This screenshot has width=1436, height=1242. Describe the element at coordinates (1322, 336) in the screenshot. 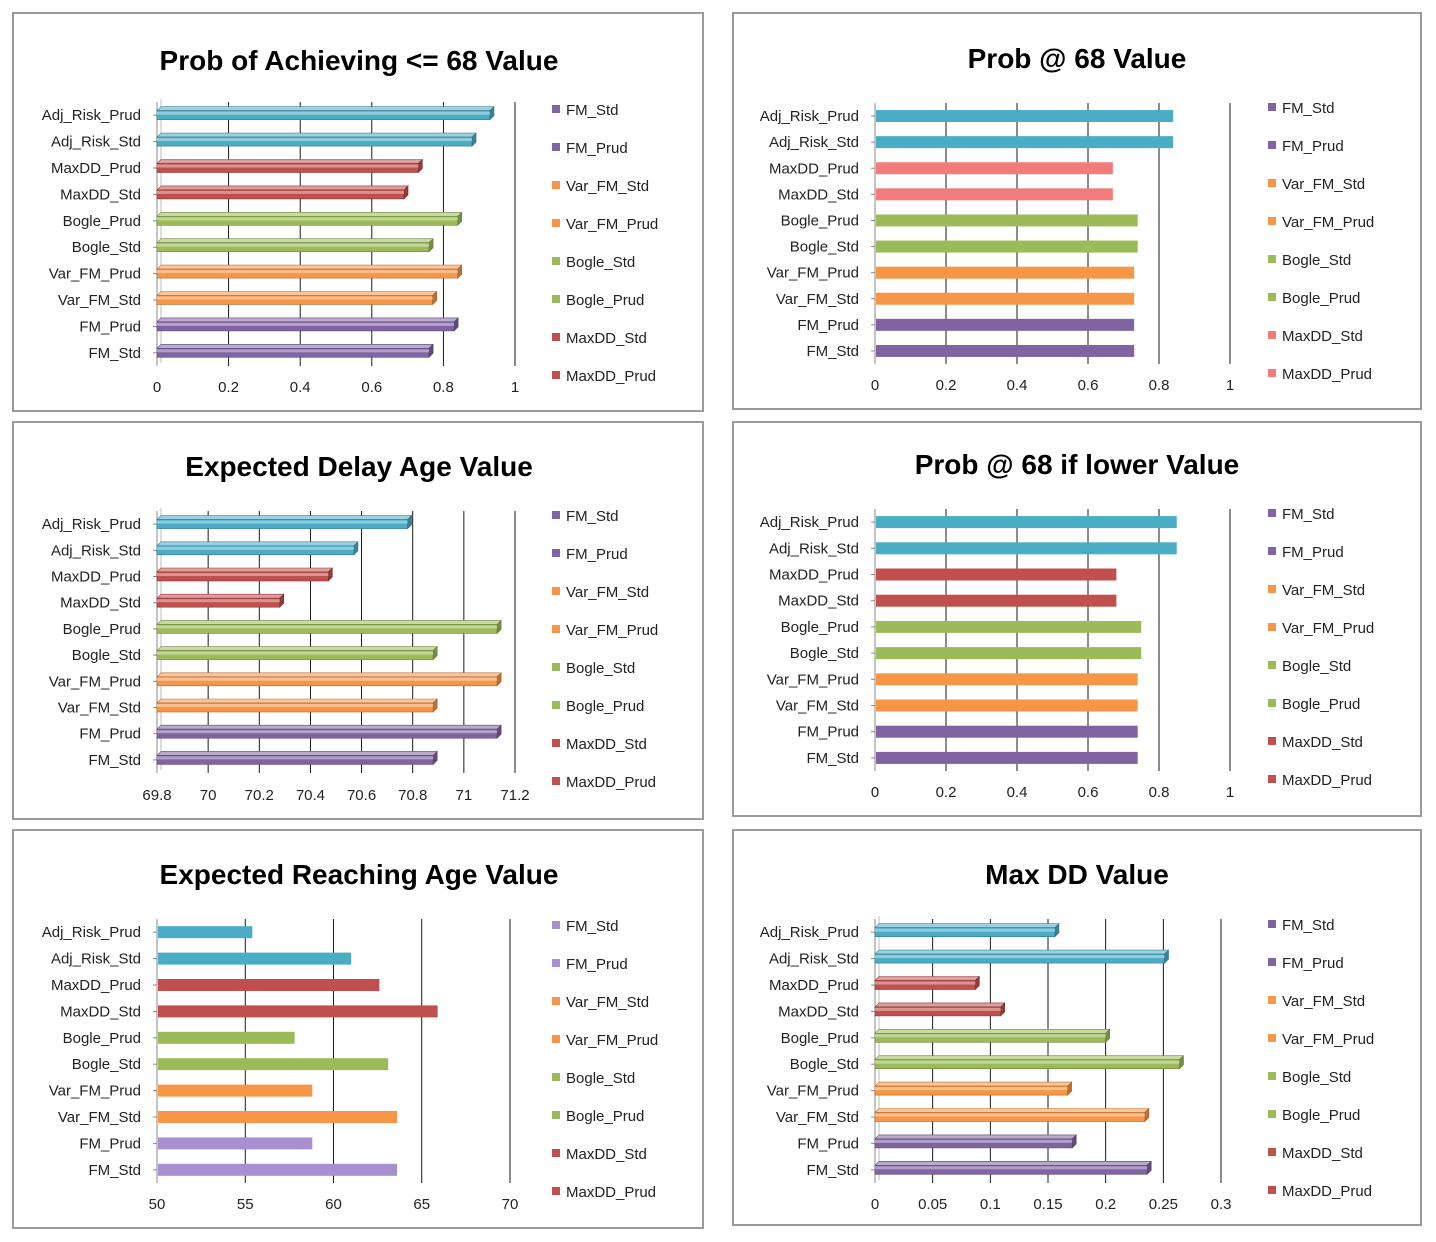

I see `legend-label: MaxDD_Std` at that location.